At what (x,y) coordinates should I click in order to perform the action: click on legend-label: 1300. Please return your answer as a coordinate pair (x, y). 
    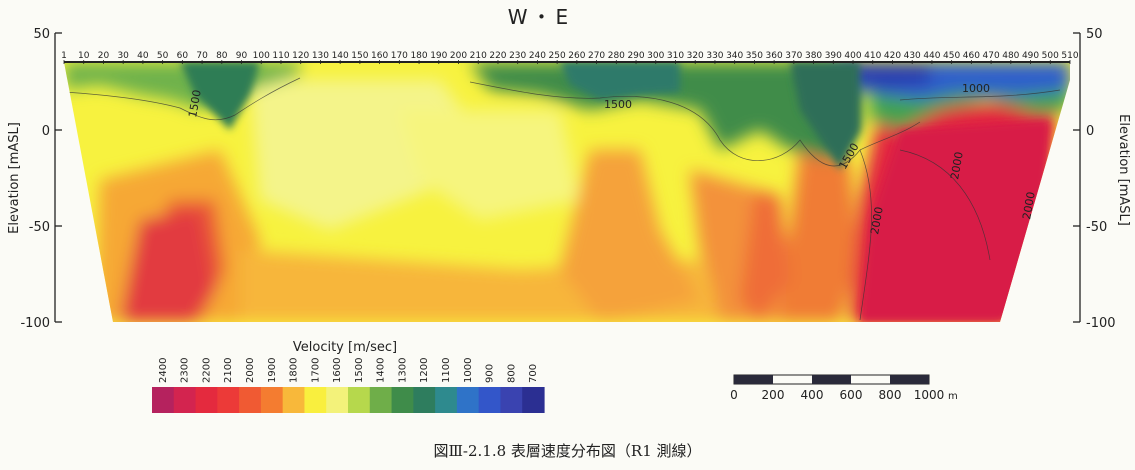
    Looking at the image, I should click on (402, 370).